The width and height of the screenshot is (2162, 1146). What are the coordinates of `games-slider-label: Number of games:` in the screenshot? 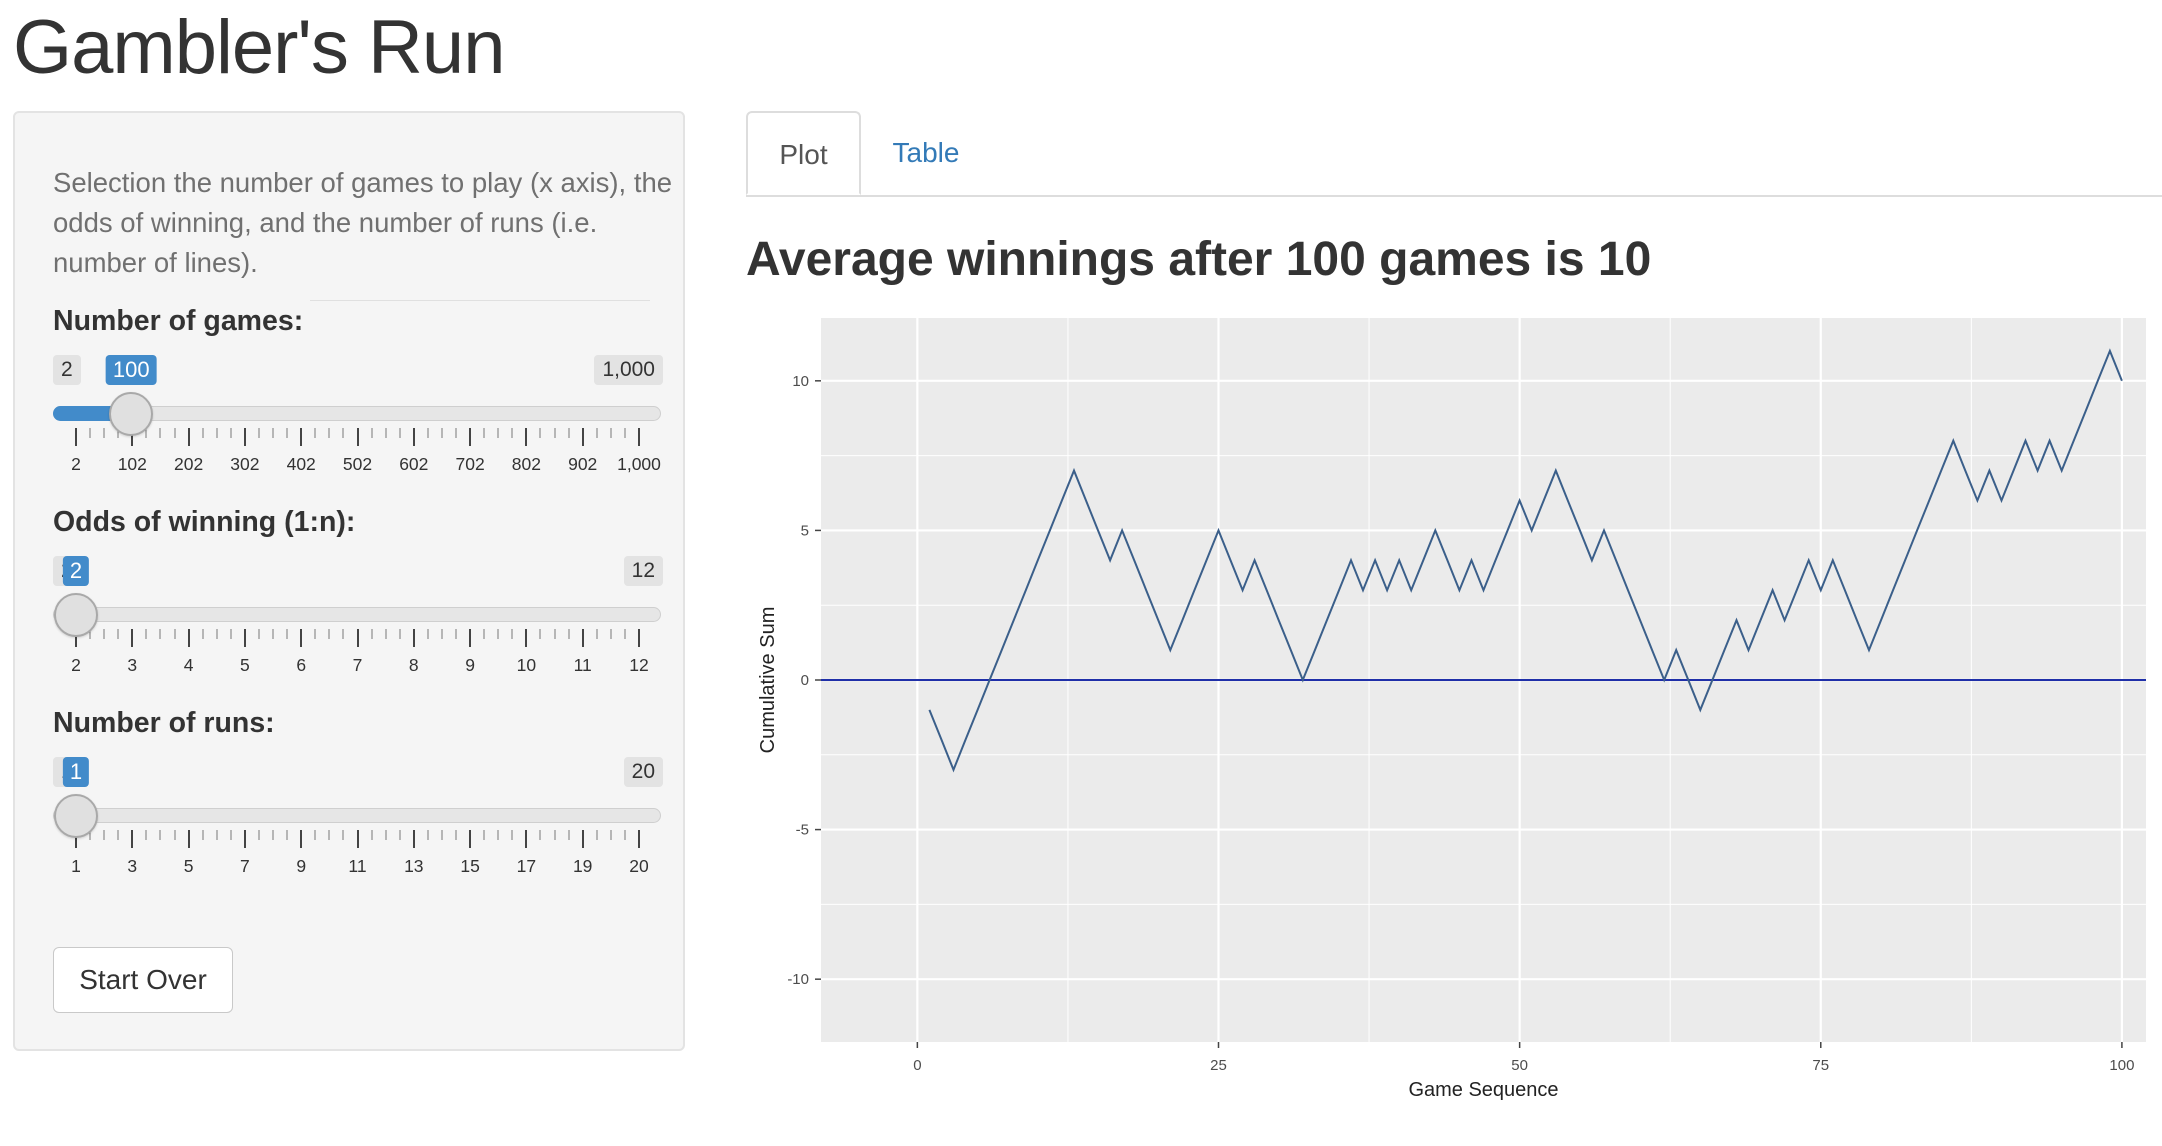 It's located at (178, 321).